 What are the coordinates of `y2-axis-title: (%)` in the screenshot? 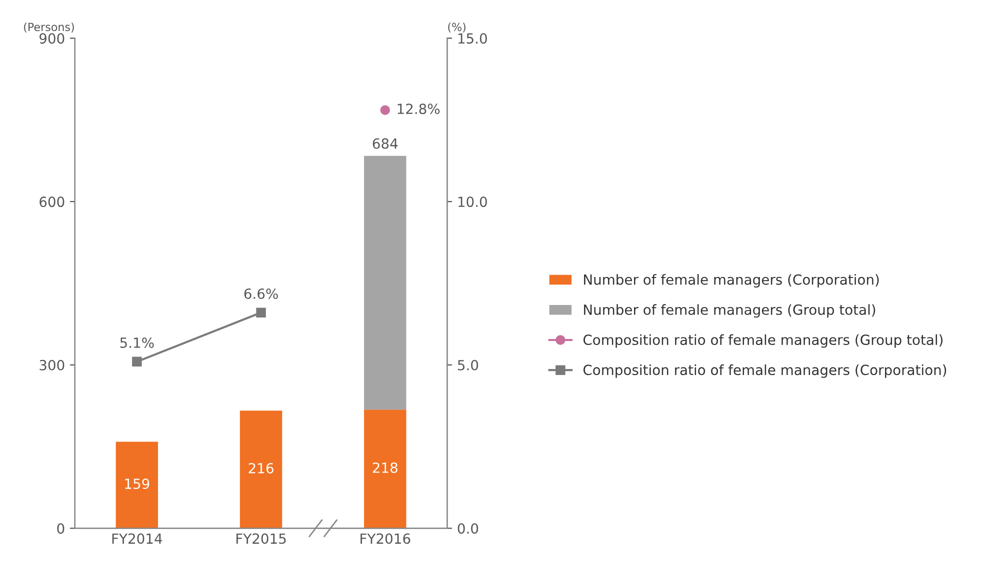 It's located at (457, 27).